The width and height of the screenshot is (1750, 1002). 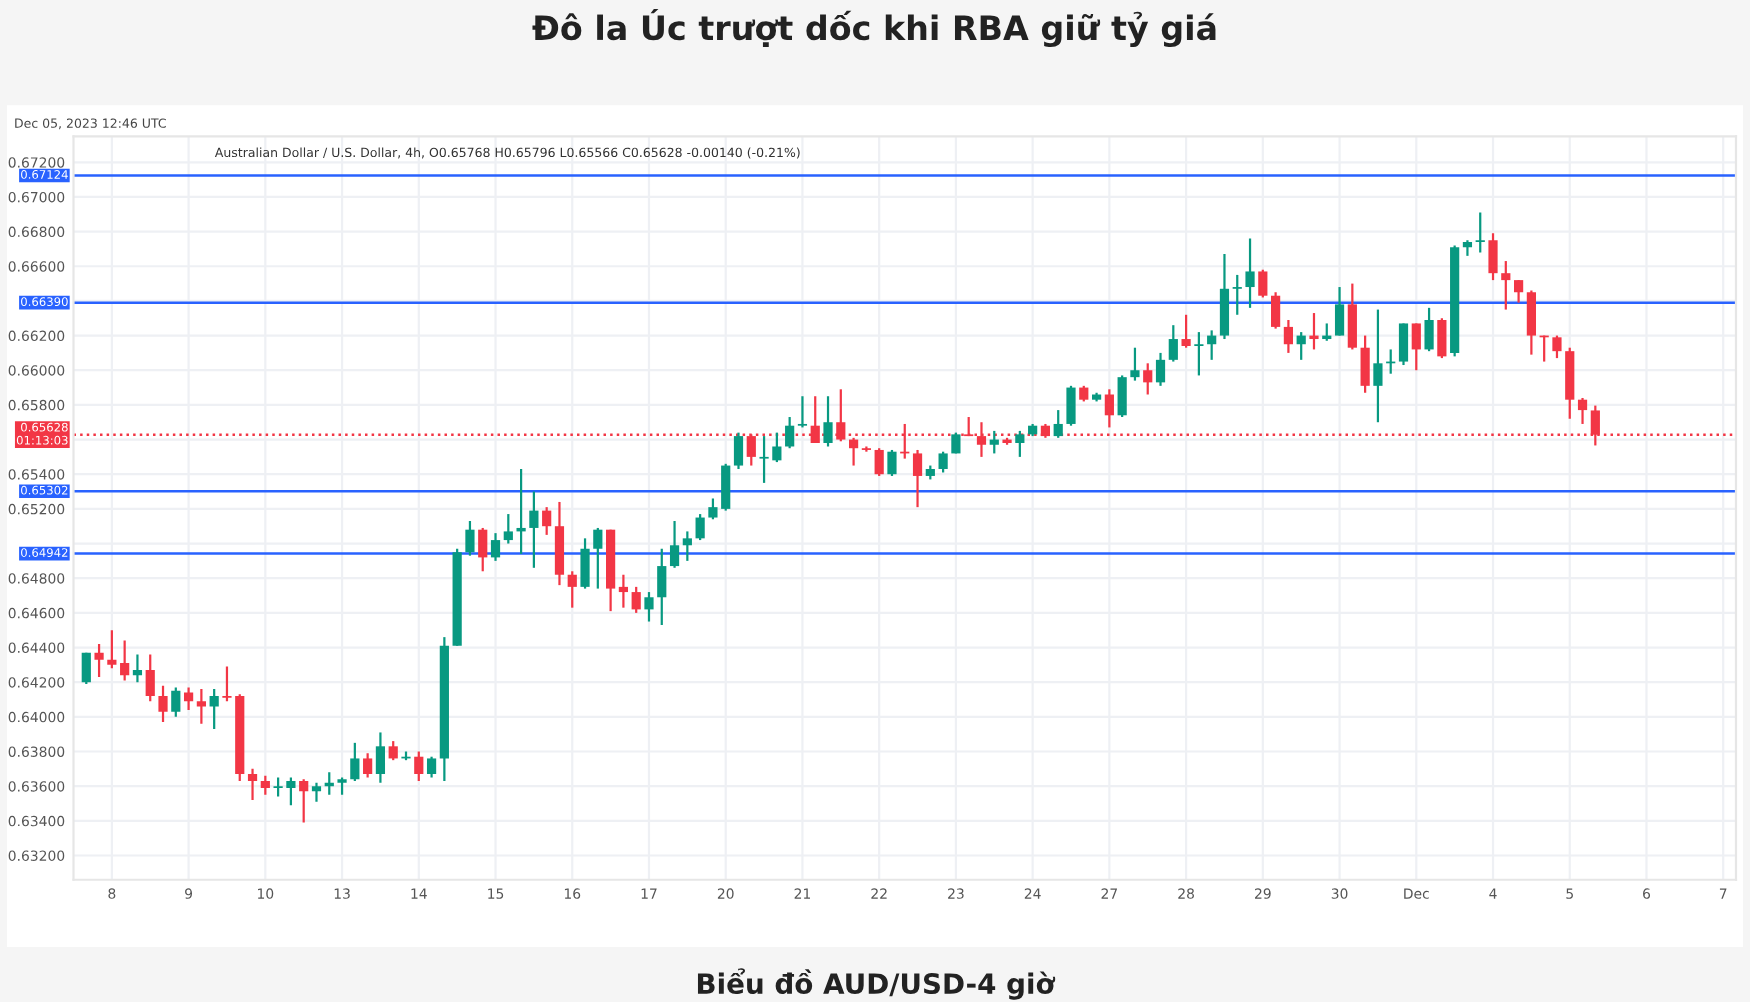 I want to click on text: Biểu đồ AUD/USD-4 giờ, so click(x=876, y=984).